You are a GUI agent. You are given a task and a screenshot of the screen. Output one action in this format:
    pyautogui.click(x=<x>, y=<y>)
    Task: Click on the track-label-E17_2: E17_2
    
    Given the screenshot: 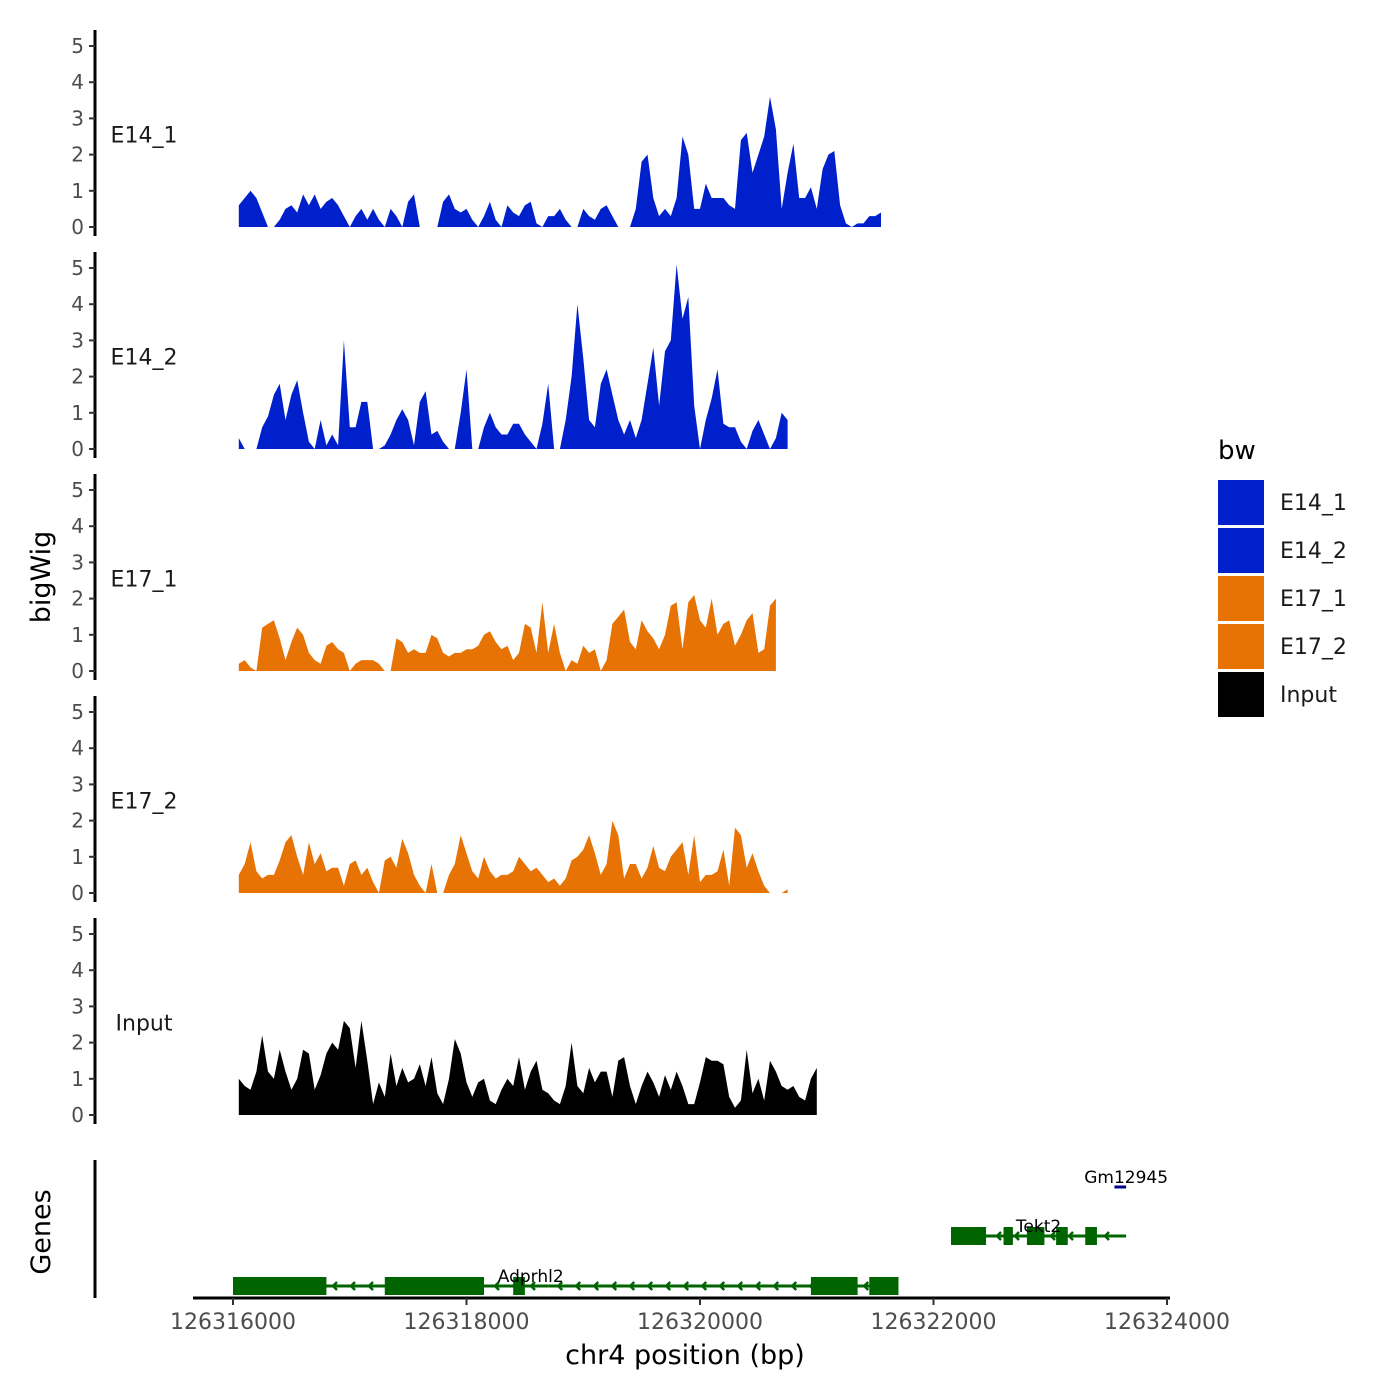 What is the action you would take?
    pyautogui.click(x=144, y=801)
    